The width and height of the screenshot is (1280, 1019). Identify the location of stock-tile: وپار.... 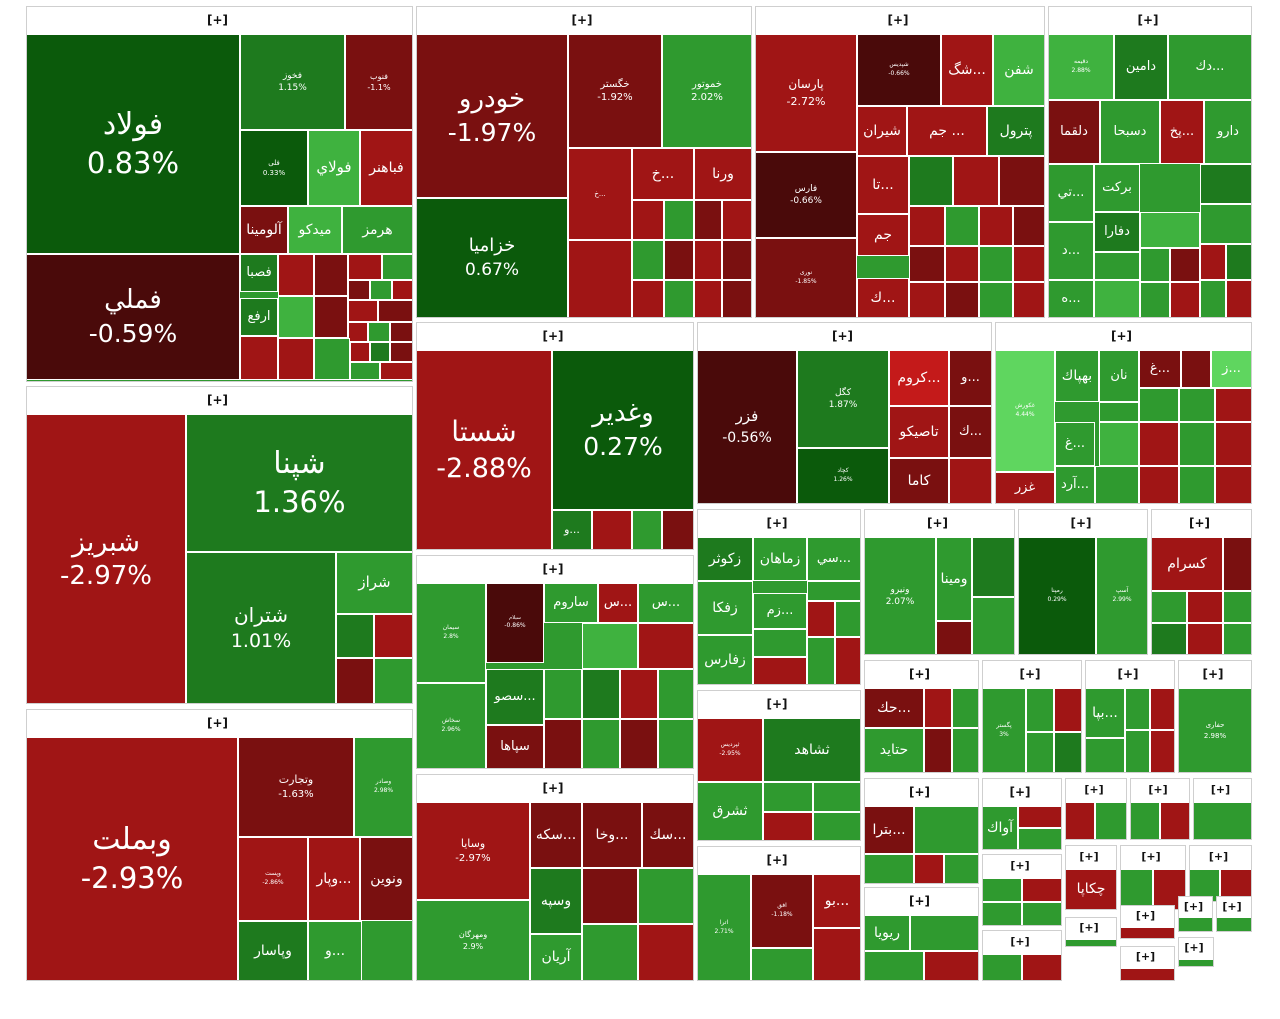
(334, 879).